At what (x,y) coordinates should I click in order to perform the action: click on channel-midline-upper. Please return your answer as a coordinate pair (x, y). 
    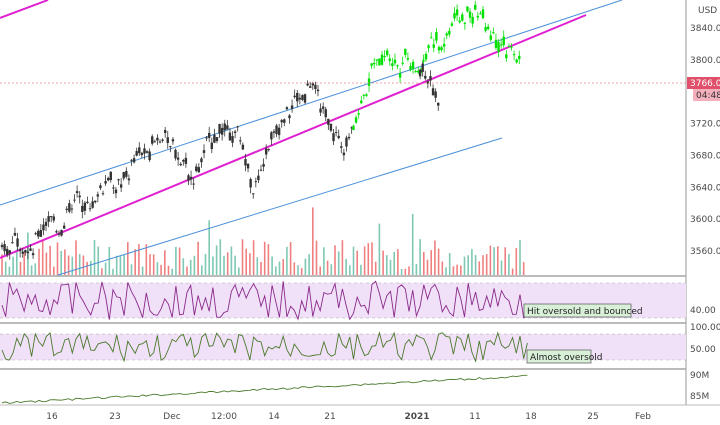
    Looking at the image, I should click on (24, 9).